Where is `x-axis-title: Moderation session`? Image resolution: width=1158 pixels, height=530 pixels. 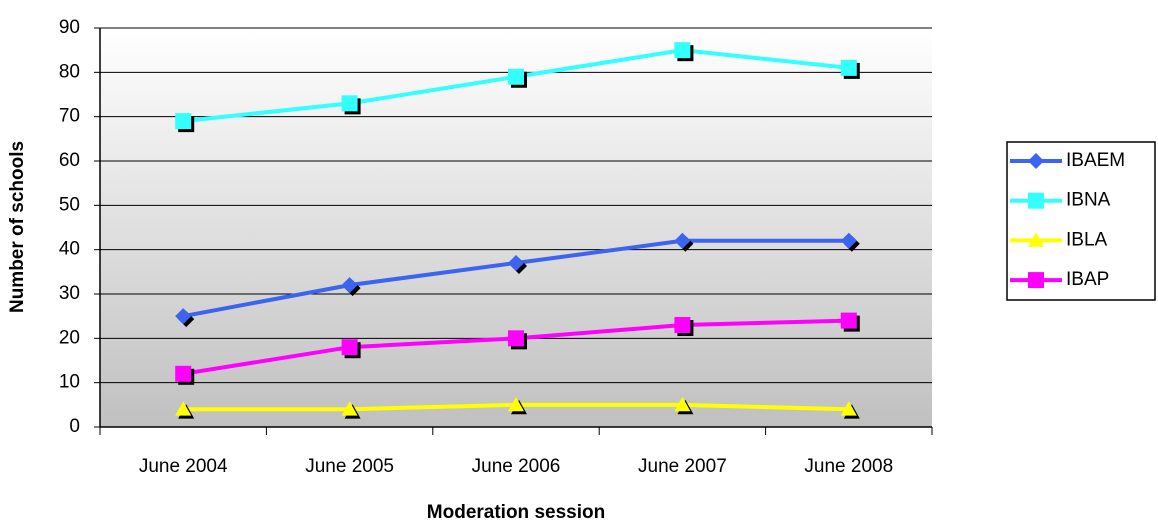
x-axis-title: Moderation session is located at coordinates (516, 512).